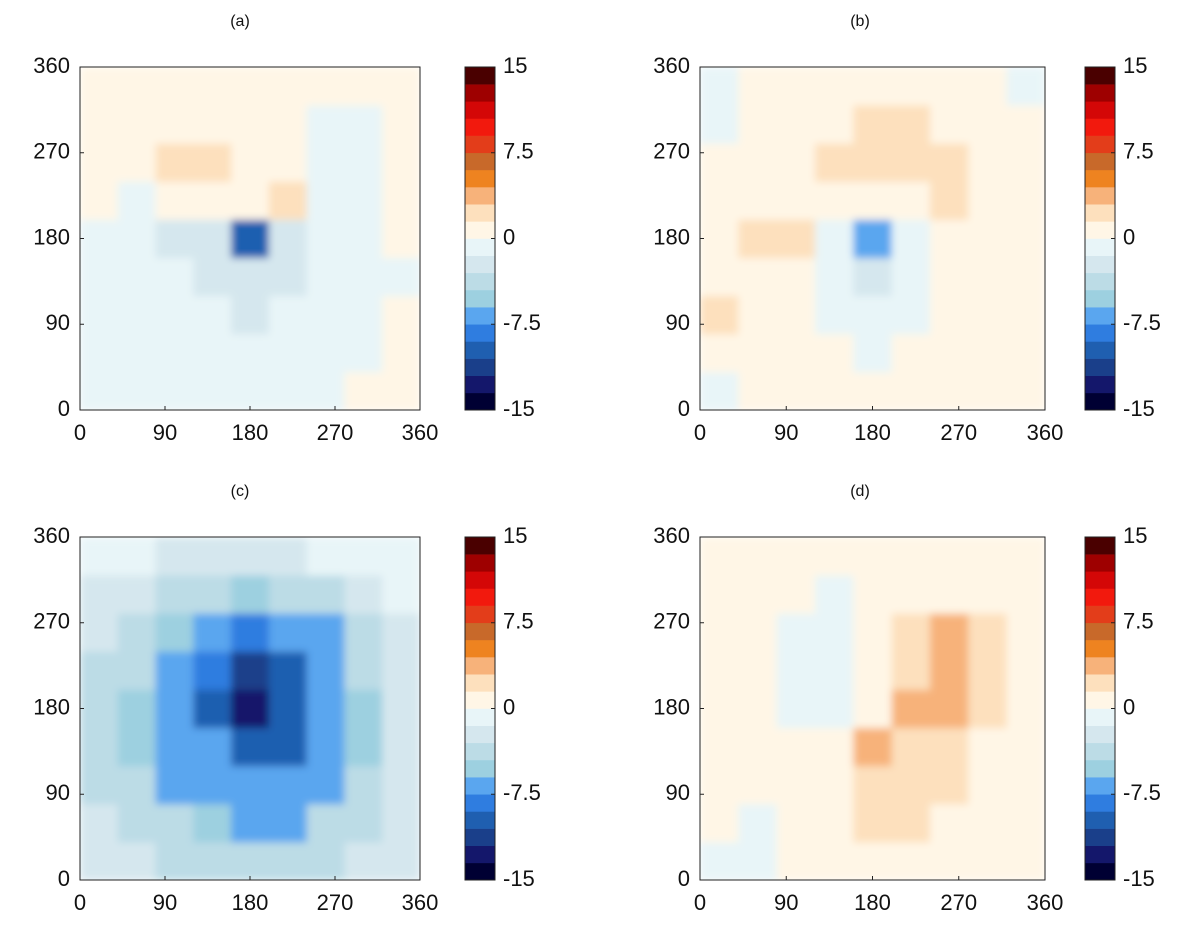  I want to click on x-tick-label: 90, so click(786, 902).